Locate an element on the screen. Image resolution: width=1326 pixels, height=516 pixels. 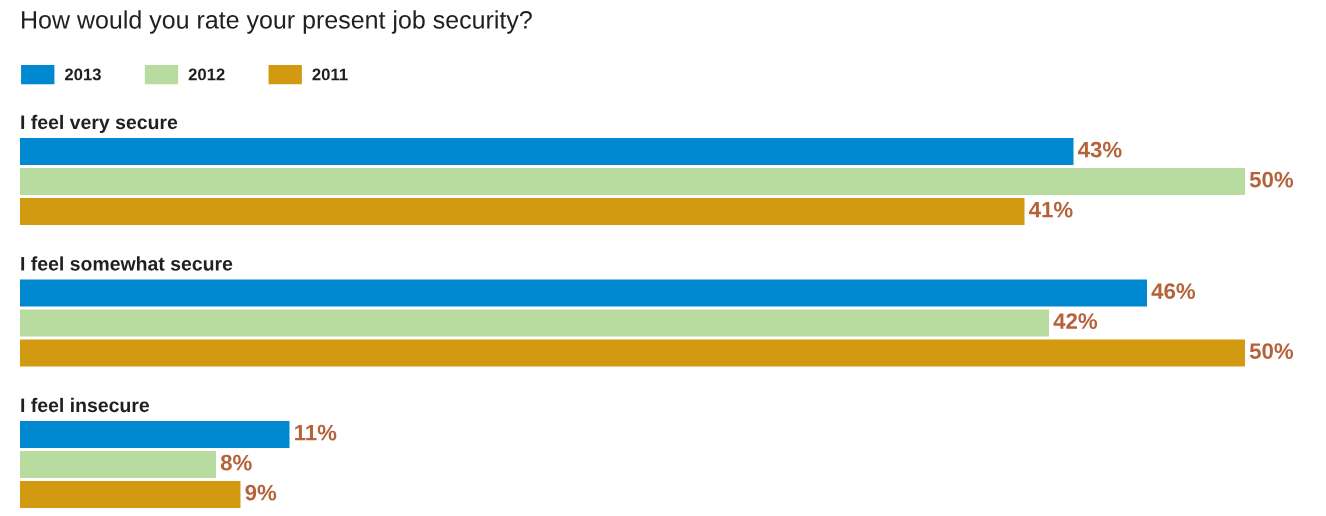
data-label: 42% is located at coordinates (1075, 321).